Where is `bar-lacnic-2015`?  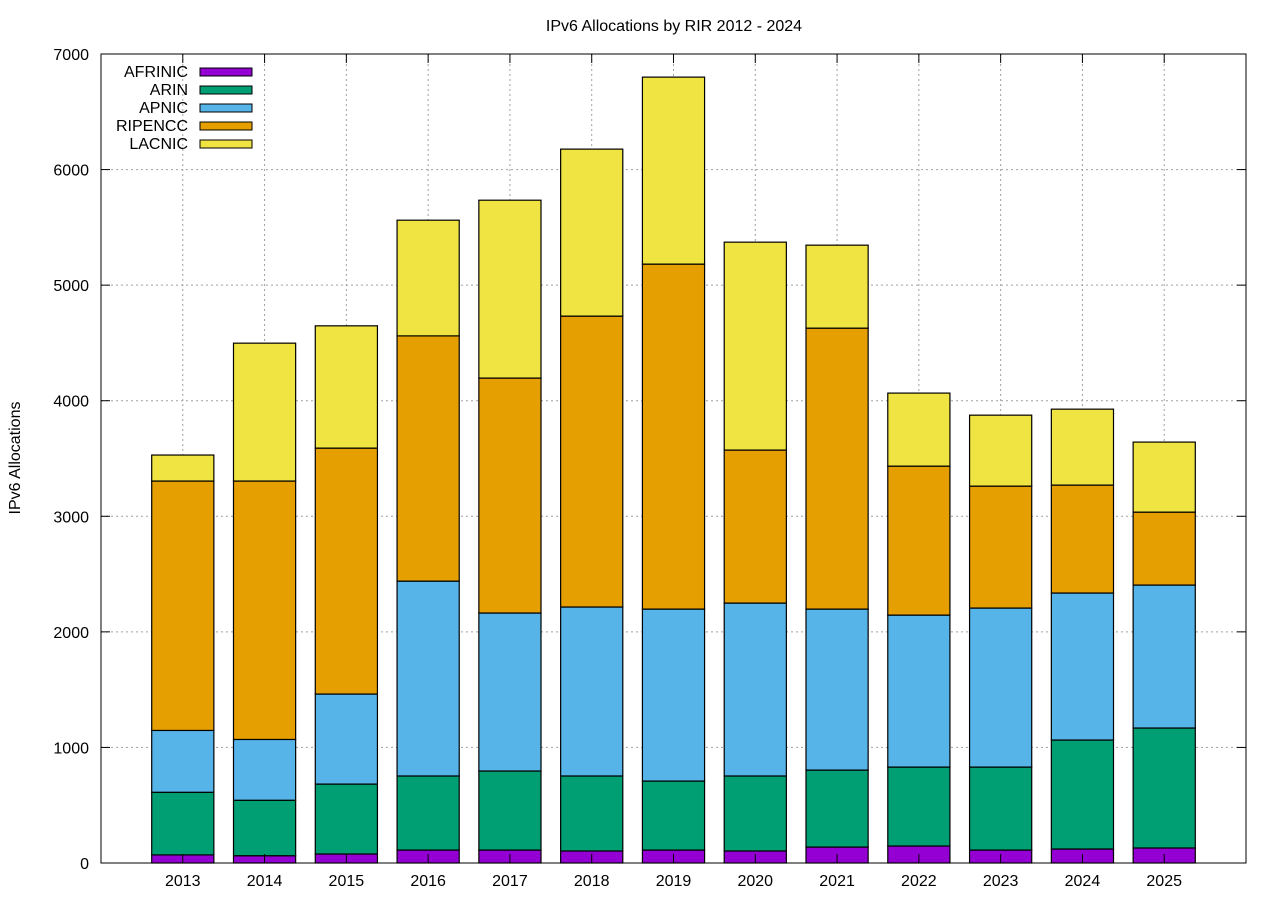
bar-lacnic-2015 is located at coordinates (346, 387).